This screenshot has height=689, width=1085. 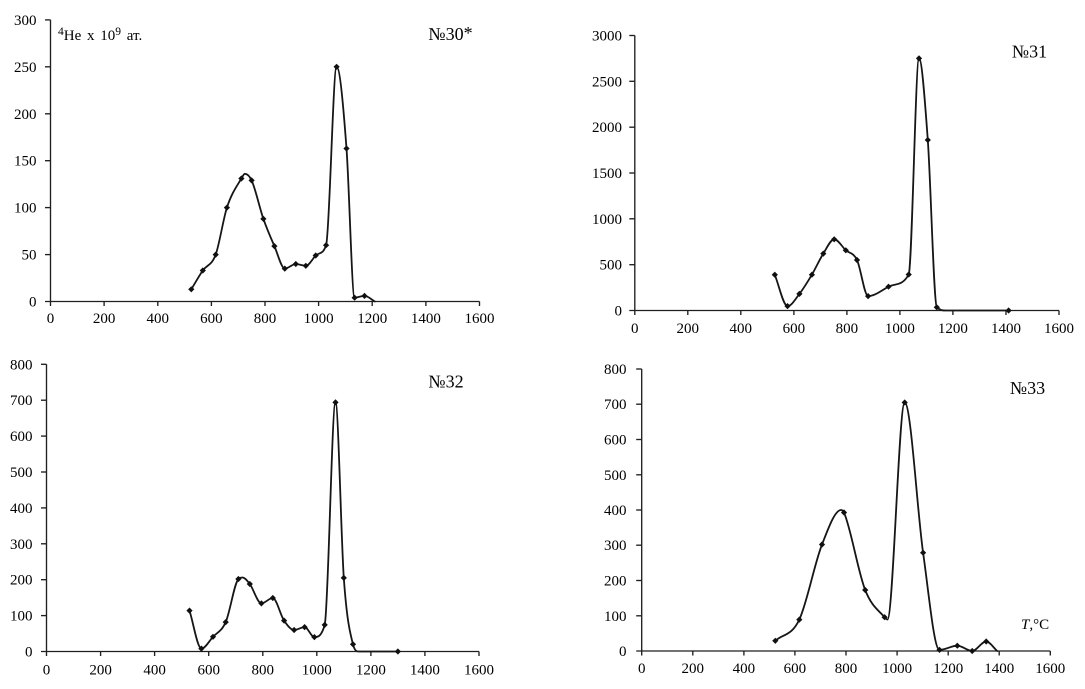 I want to click on svg-text: 250, so click(x=25, y=68).